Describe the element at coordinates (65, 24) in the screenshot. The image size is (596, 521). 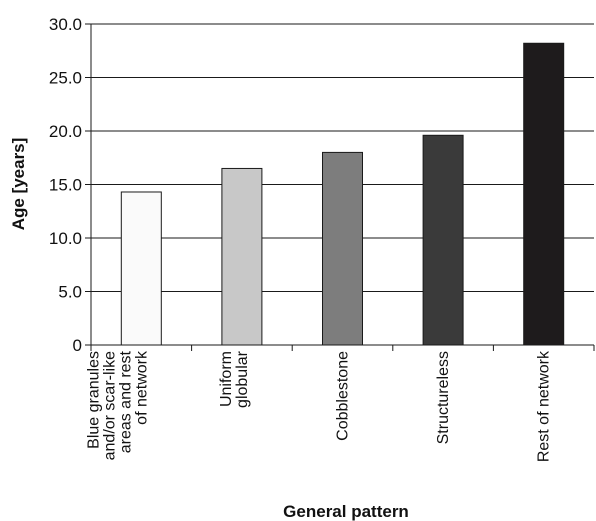
I see `y-tick-label: 30.0` at that location.